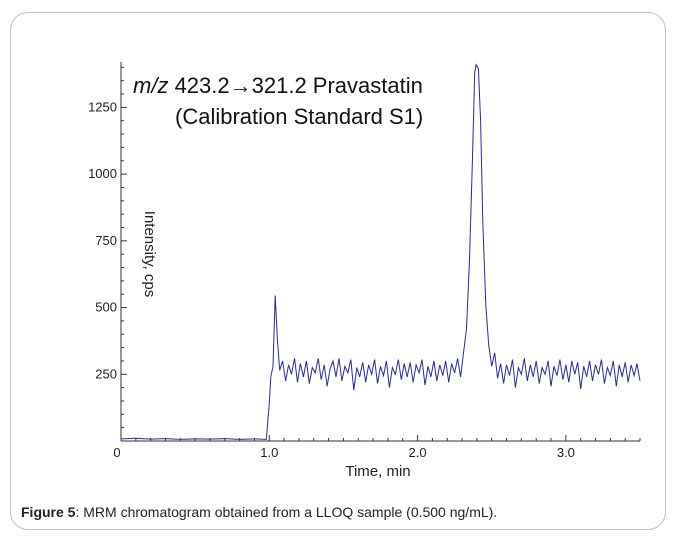 The width and height of the screenshot is (678, 542). Describe the element at coordinates (377, 447) in the screenshot. I see `x-axis-ticks: 0 1.0 2.0 3.0` at that location.